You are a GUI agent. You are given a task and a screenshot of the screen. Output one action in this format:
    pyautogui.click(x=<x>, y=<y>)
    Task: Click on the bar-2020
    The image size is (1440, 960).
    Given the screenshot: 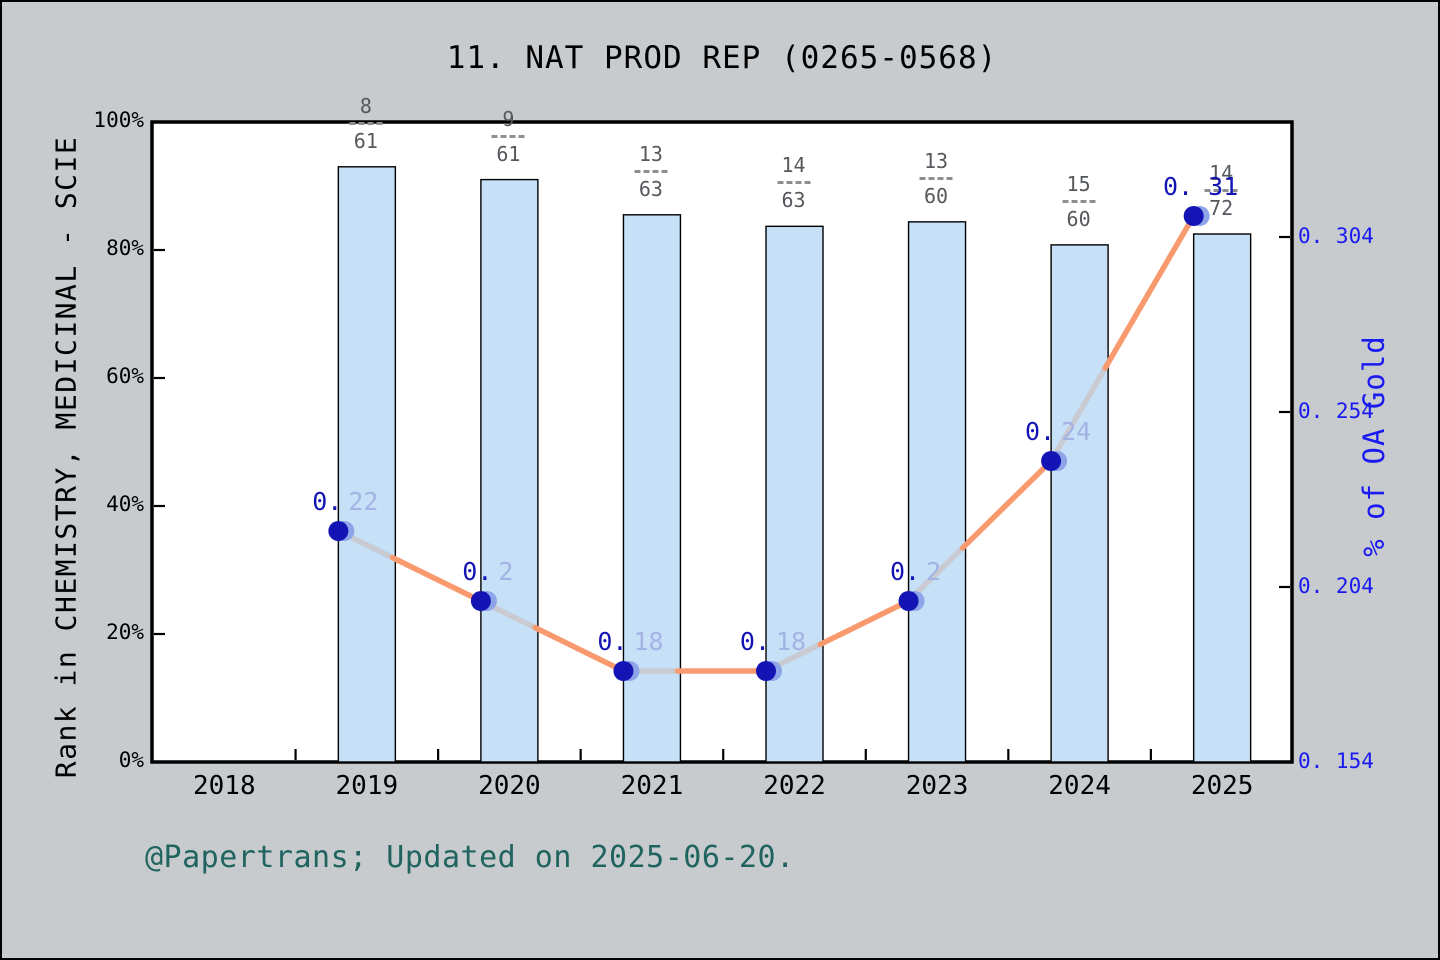 What is the action you would take?
    pyautogui.click(x=509, y=470)
    